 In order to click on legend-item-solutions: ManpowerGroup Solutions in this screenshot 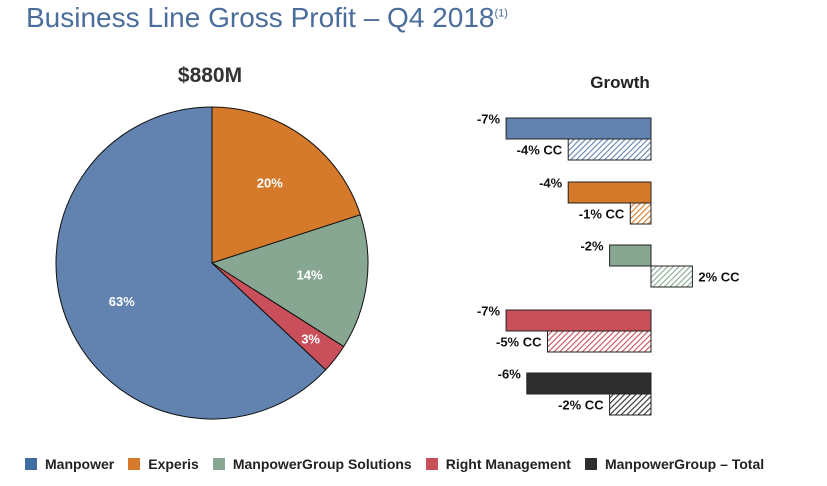, I will do `click(312, 464)`.